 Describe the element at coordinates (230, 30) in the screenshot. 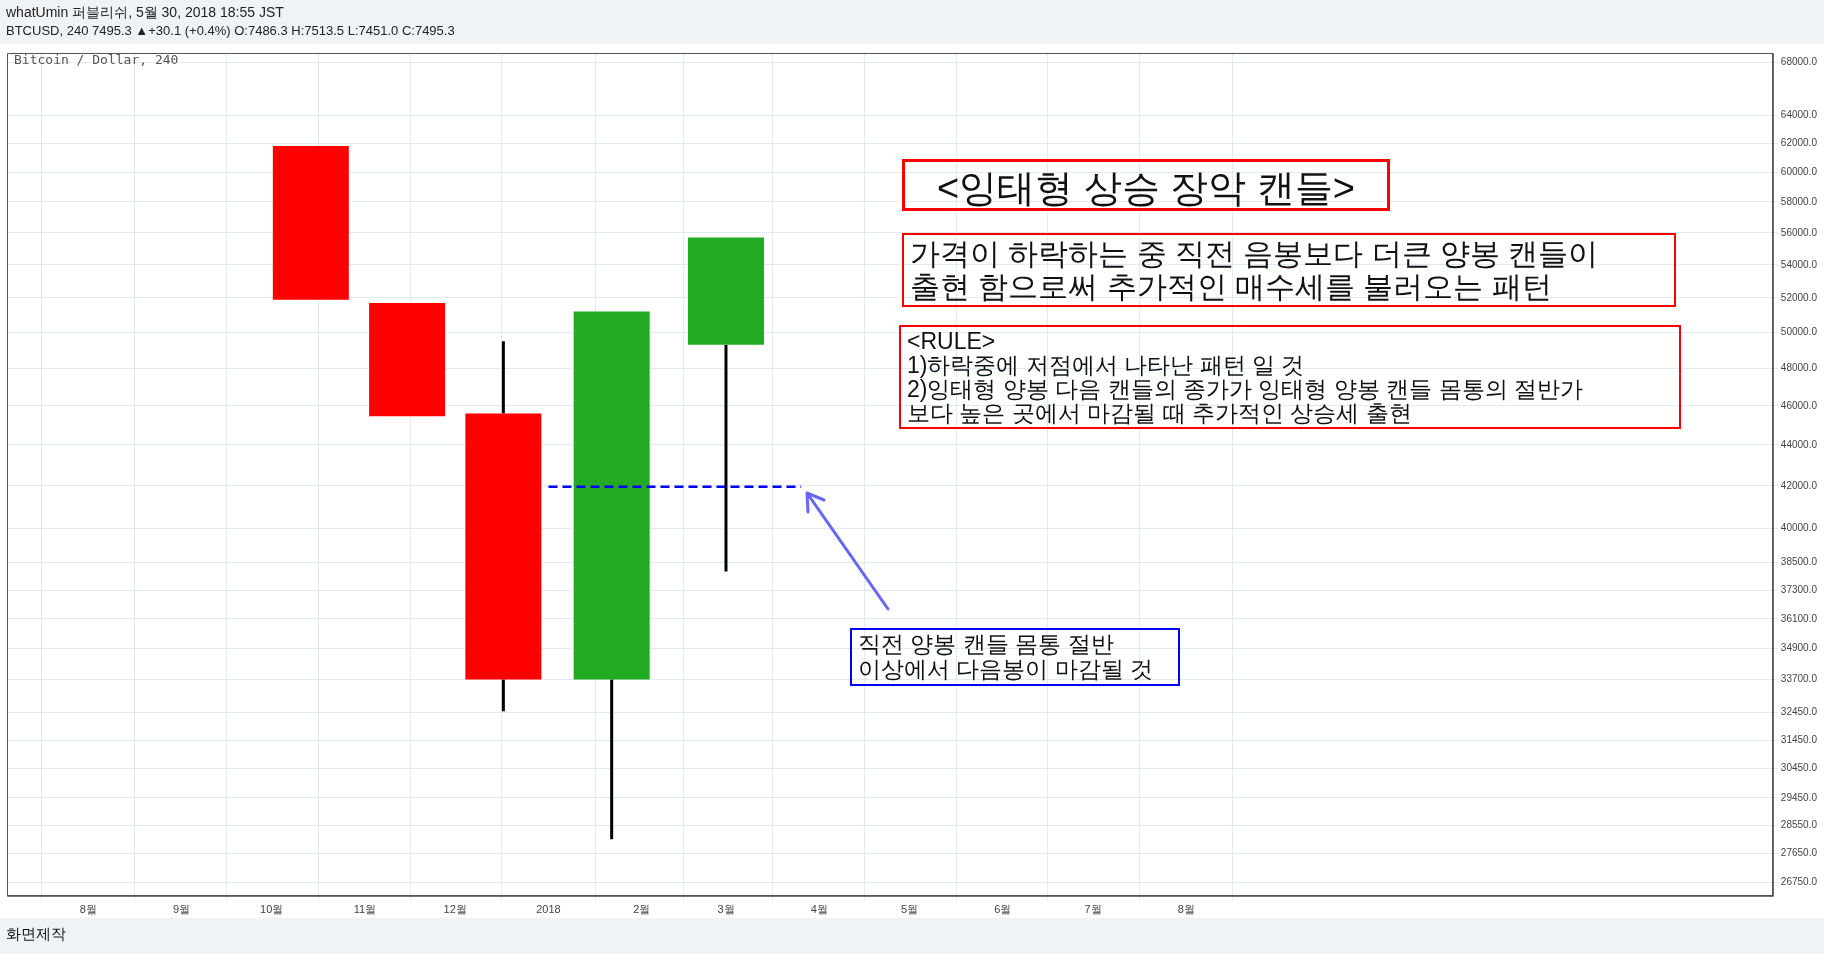

I see `chart-subtitle: BTCUSD, 240 7495.3 ▲+30.1 (+0.4%) O:7486.3 H:7513.5 L:7451.0 C:7495.3` at that location.